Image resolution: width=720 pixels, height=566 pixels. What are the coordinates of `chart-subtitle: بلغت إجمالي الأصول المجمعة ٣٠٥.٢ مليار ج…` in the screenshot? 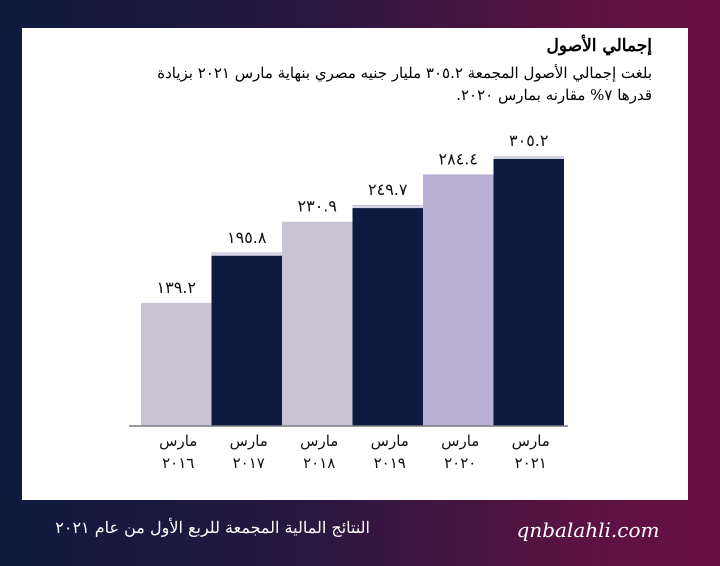 It's located at (404, 84).